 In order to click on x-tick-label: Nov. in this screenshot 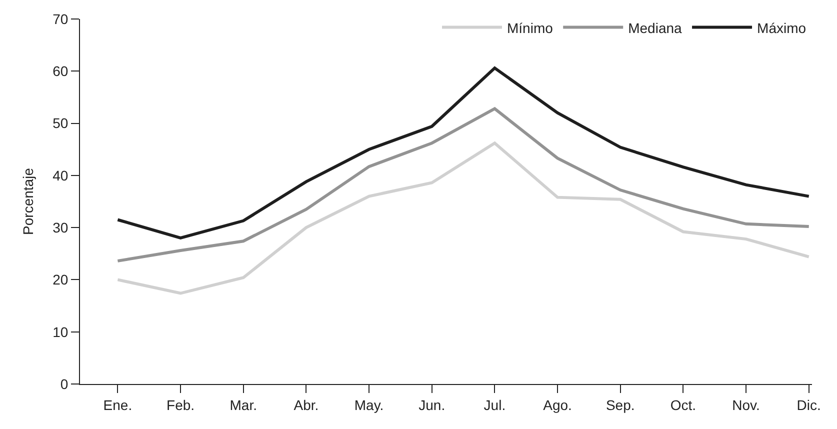, I will do `click(746, 404)`.